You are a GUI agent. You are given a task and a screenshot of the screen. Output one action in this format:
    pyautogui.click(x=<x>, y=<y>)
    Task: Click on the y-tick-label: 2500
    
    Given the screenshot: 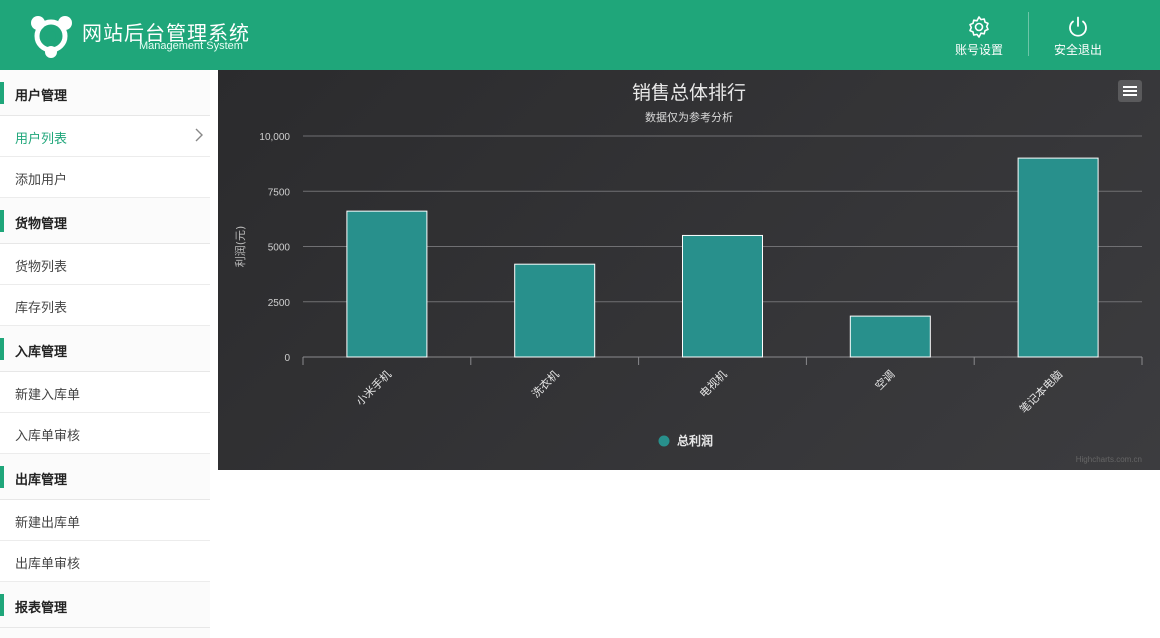 What is the action you would take?
    pyautogui.click(x=279, y=303)
    